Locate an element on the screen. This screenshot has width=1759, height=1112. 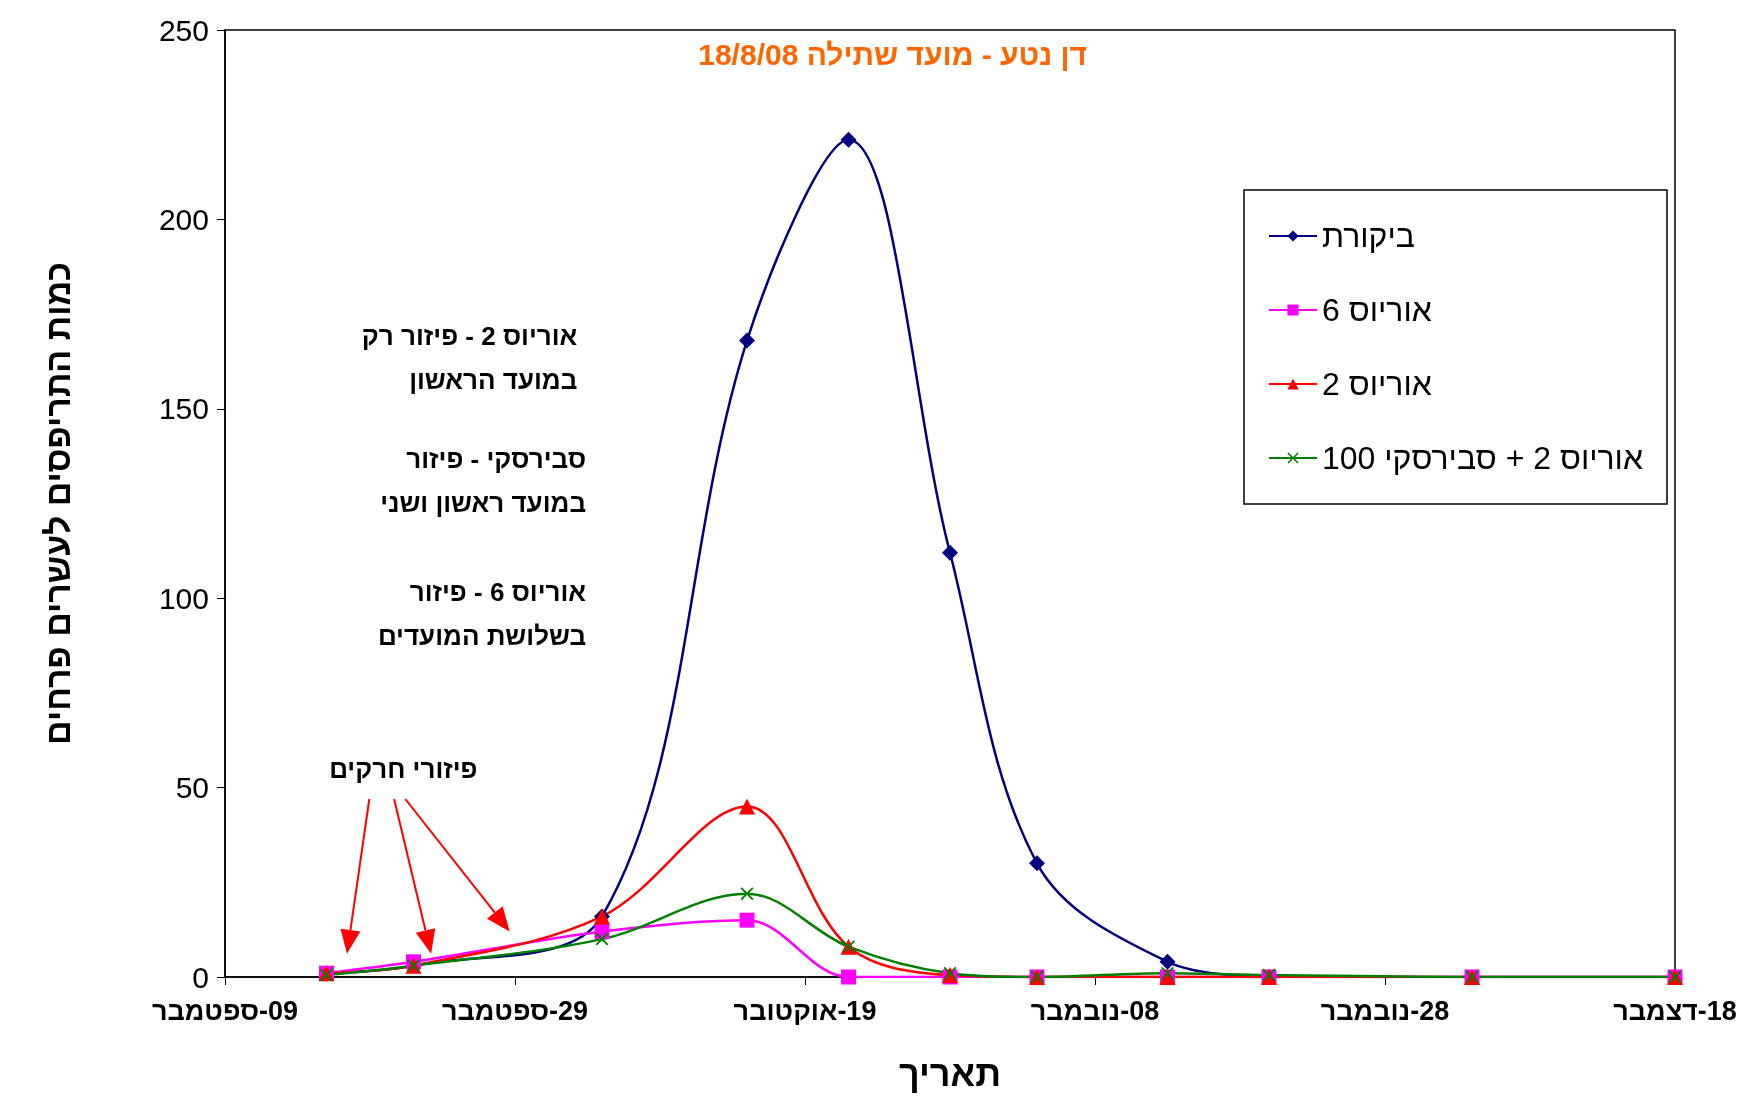
x-tick-label: 09-ספטמבר is located at coordinates (225, 1010).